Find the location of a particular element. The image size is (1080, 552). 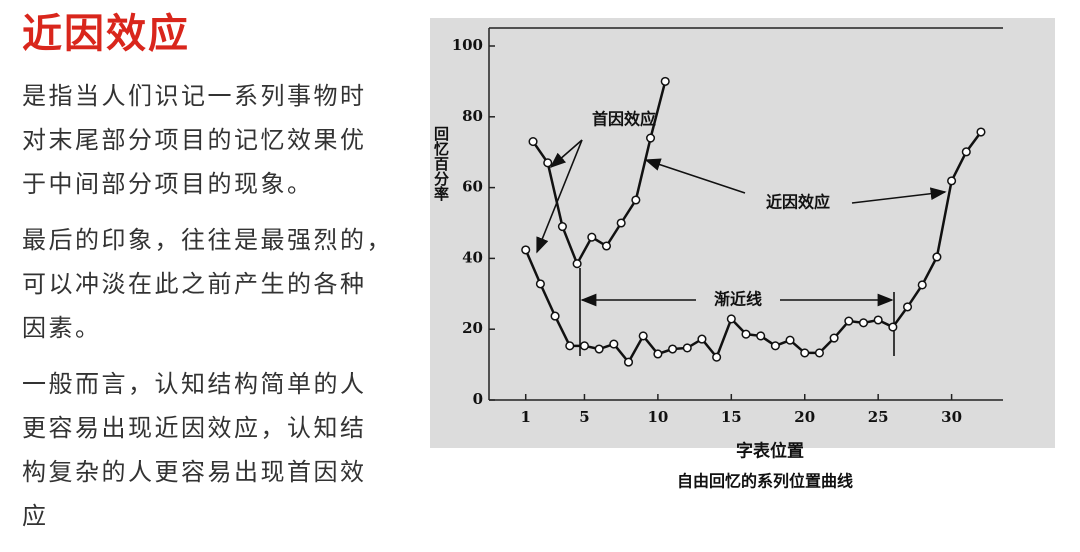

y-tick-label: 40 is located at coordinates (472, 257).